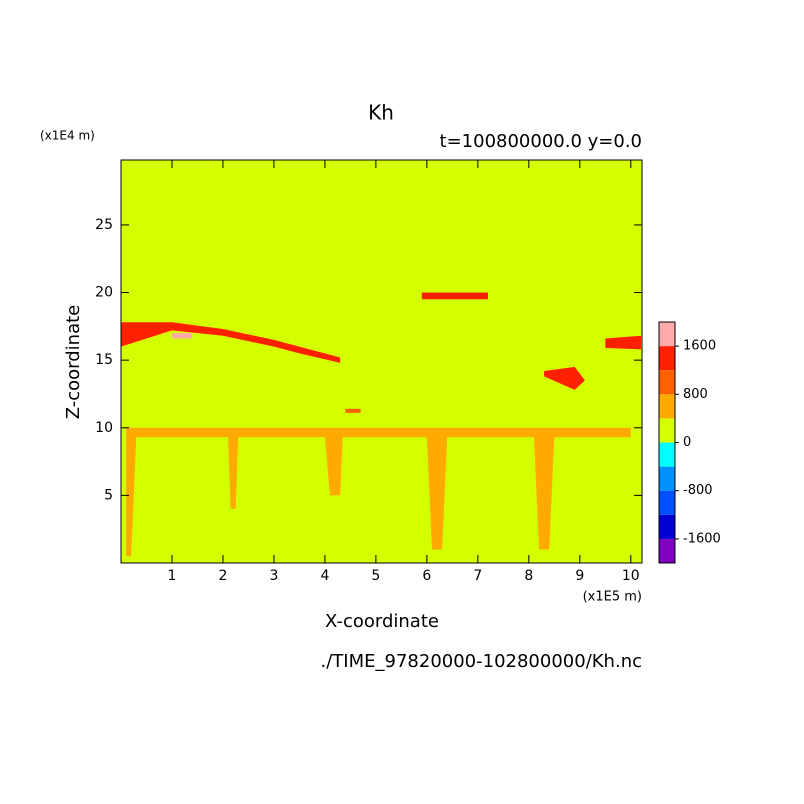 Image resolution: width=804 pixels, height=804 pixels. I want to click on y-tick-label: 20, so click(104, 293).